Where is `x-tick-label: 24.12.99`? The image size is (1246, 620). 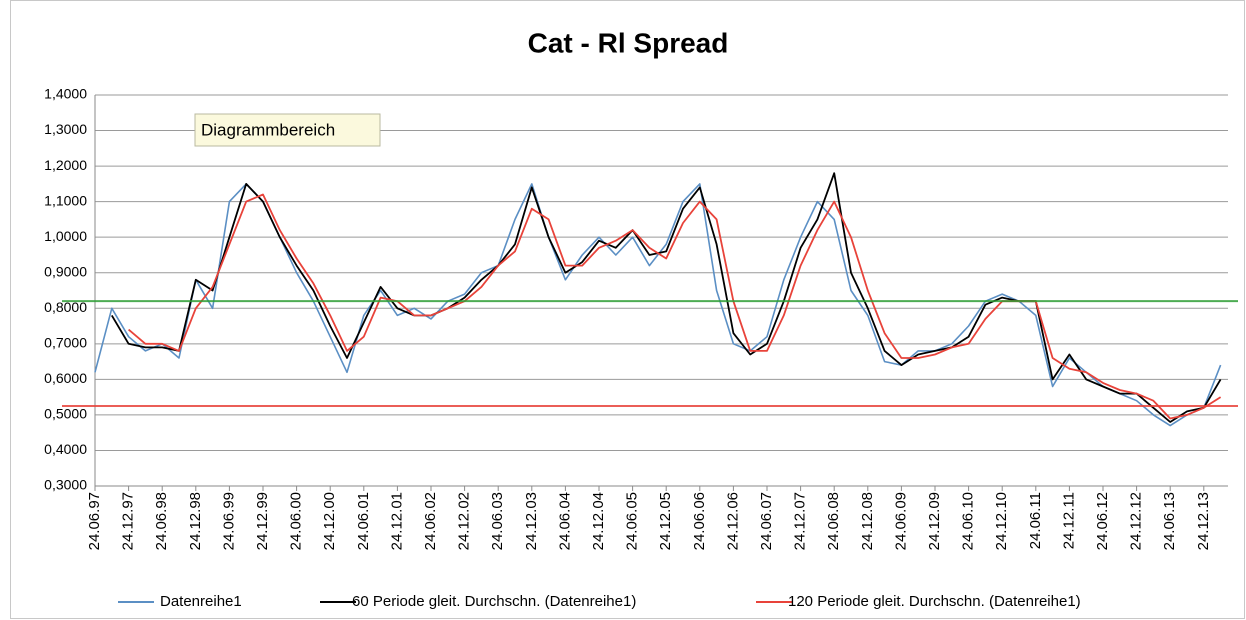
x-tick-label: 24.12.99 is located at coordinates (262, 521).